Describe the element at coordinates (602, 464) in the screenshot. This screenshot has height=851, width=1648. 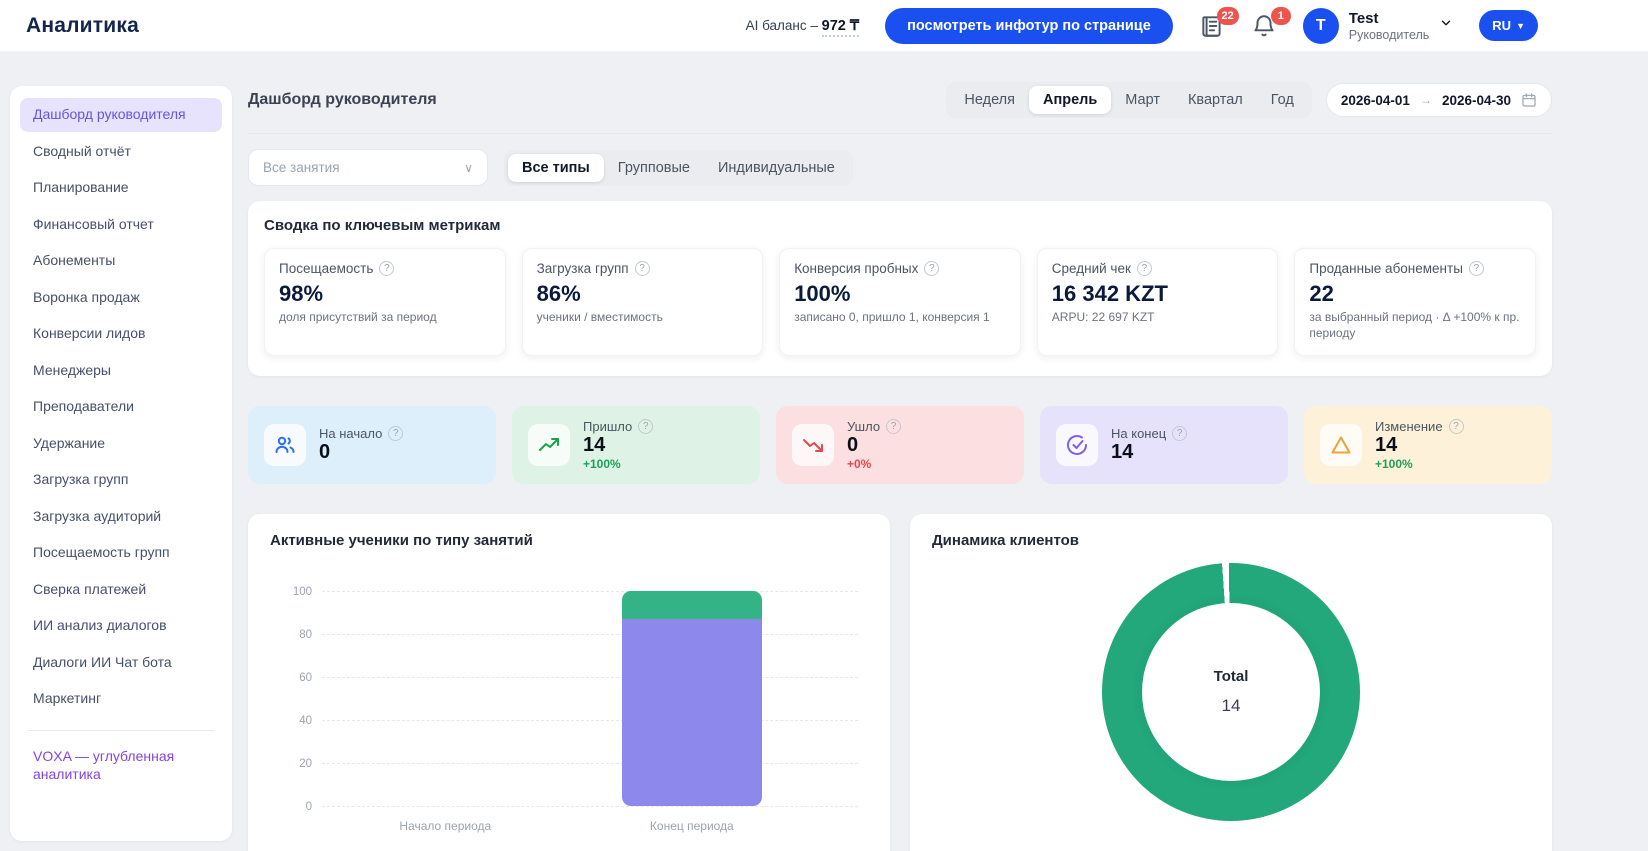
I see `stat-delta: +100%` at that location.